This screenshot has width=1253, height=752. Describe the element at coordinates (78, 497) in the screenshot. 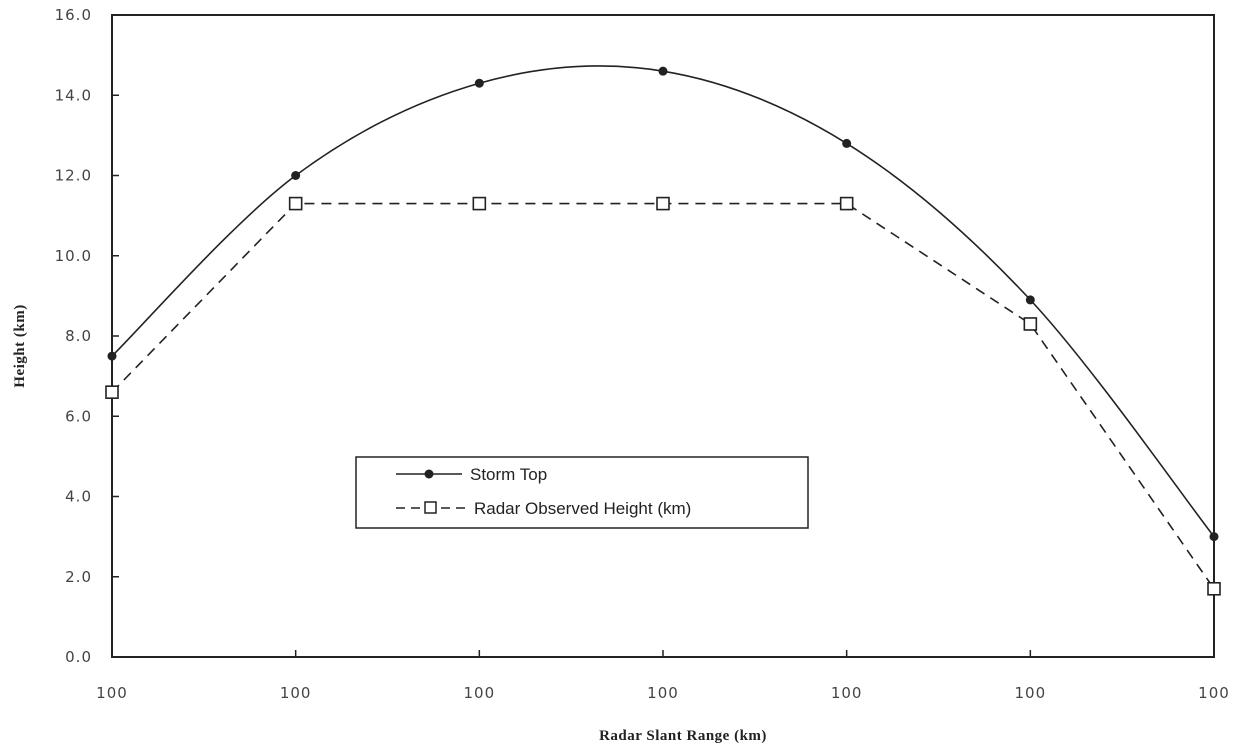

I see `y-tick-label: 4.0` at that location.